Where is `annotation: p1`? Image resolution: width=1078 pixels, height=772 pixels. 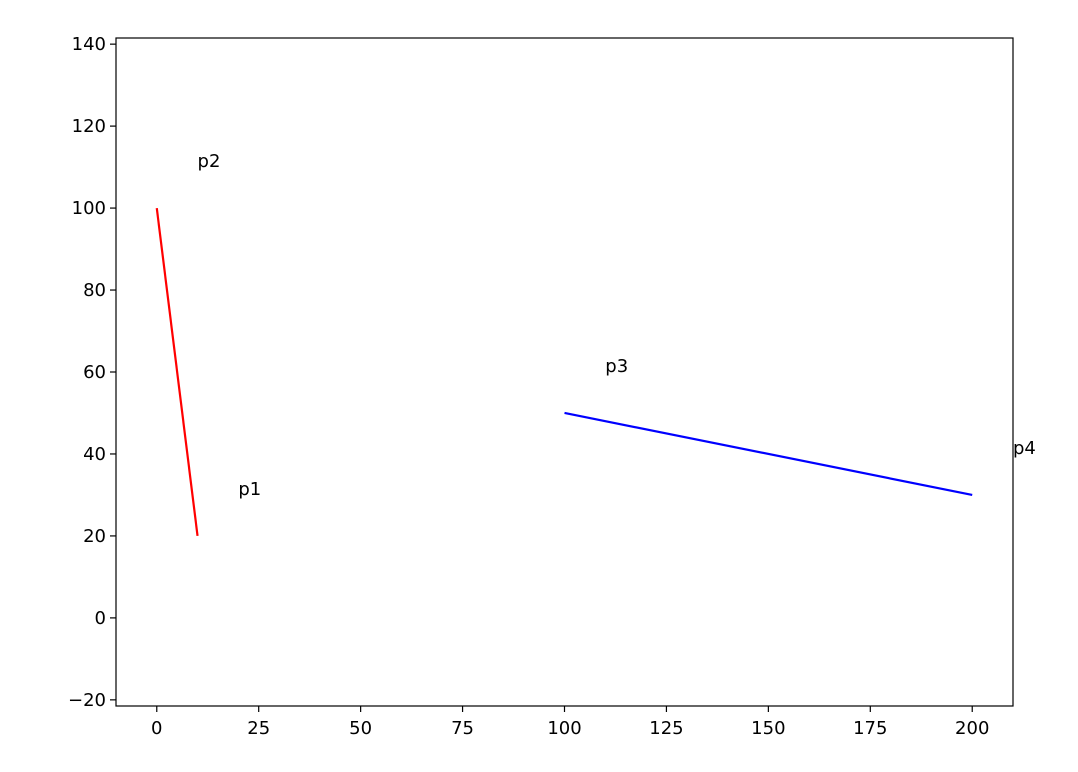
annotation: p1 is located at coordinates (249, 489).